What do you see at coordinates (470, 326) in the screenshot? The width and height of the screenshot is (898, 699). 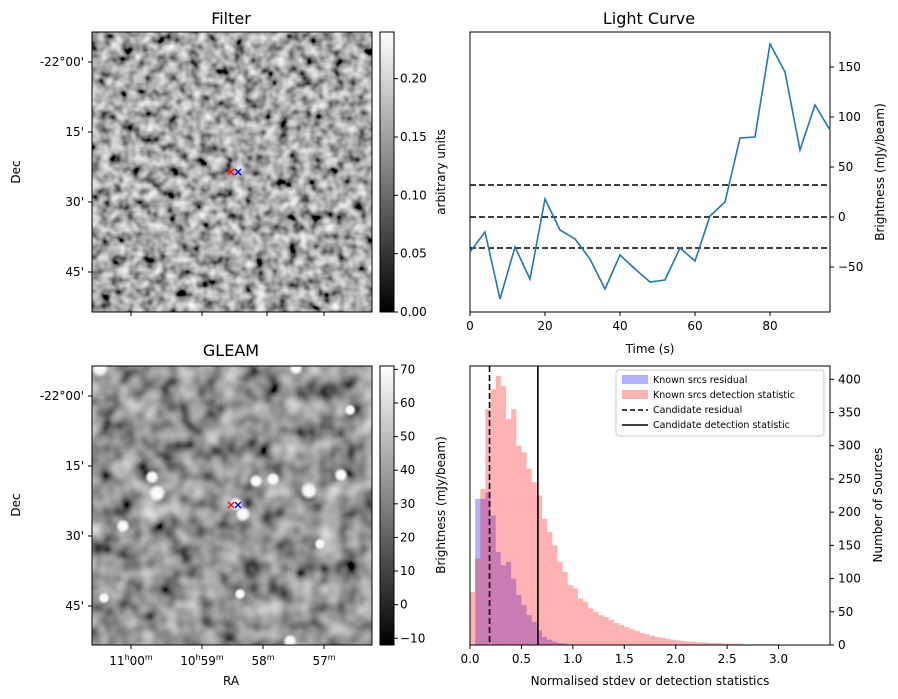 I see `lightcurve-x-tick-label: 0` at bounding box center [470, 326].